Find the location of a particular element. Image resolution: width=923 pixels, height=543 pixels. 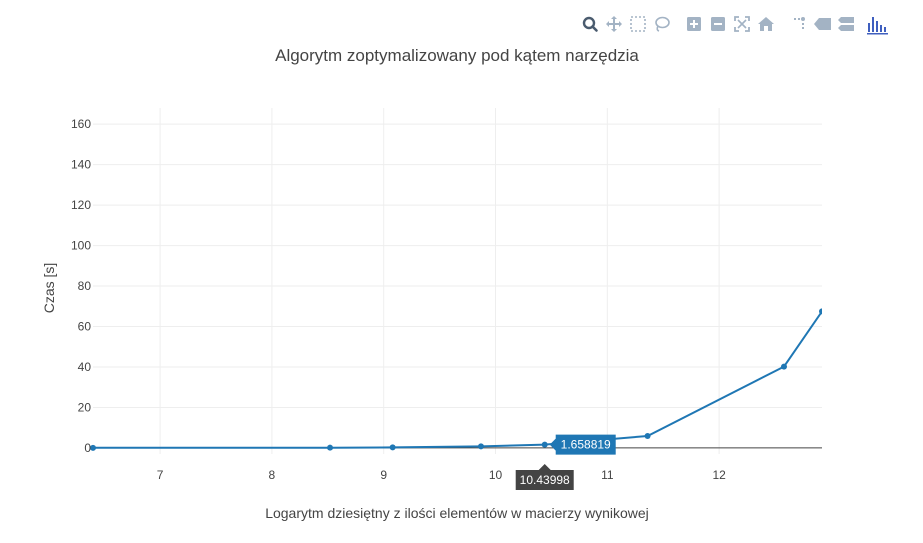

lasso-select-icon is located at coordinates (662, 25).